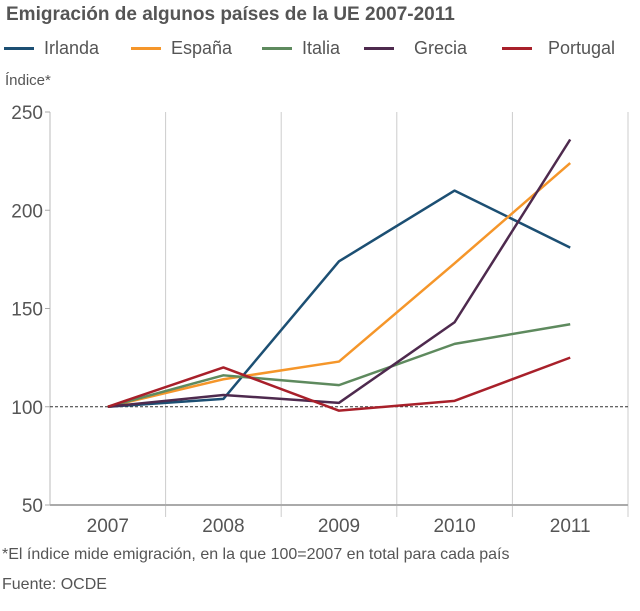 The width and height of the screenshot is (640, 611). Describe the element at coordinates (441, 48) in the screenshot. I see `legend-label: Grecia` at that location.